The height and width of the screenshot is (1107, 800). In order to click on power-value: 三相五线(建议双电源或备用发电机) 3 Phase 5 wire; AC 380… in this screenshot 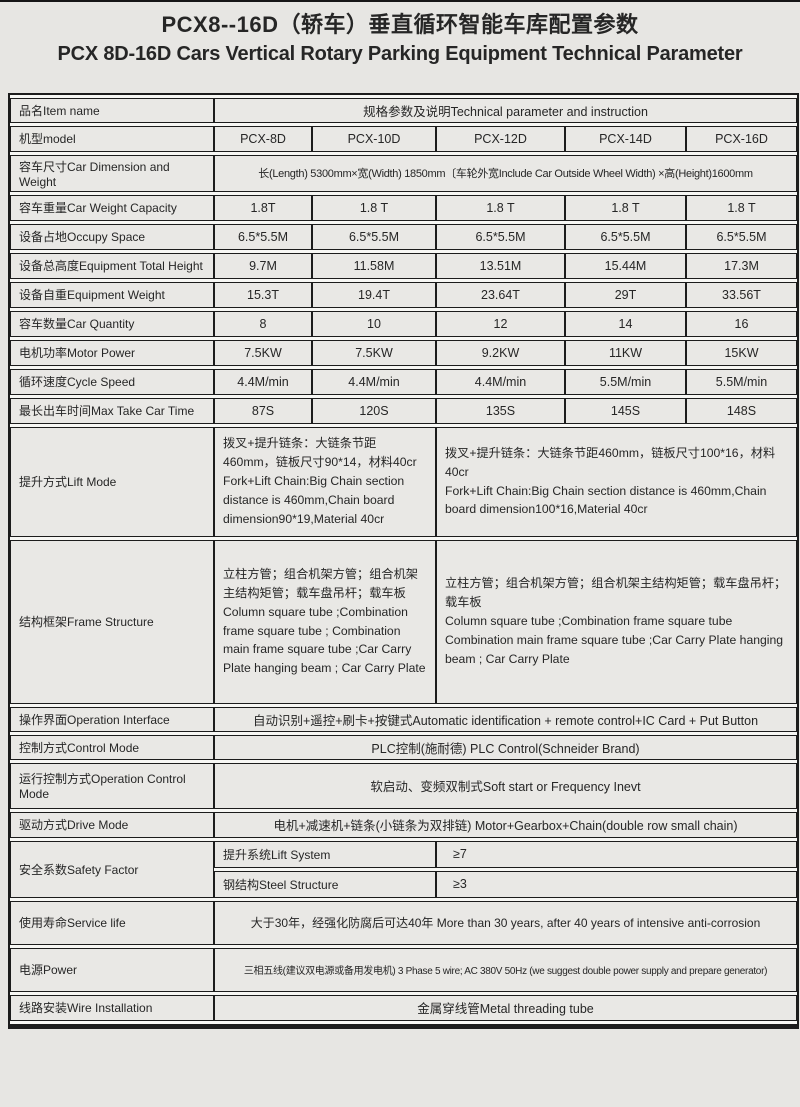, I will do `click(505, 969)`.